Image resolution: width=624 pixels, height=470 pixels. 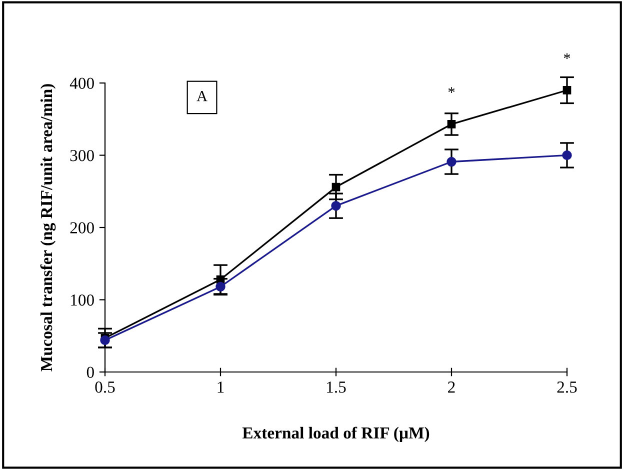 I want to click on x-tick-label: 2, so click(x=451, y=387).